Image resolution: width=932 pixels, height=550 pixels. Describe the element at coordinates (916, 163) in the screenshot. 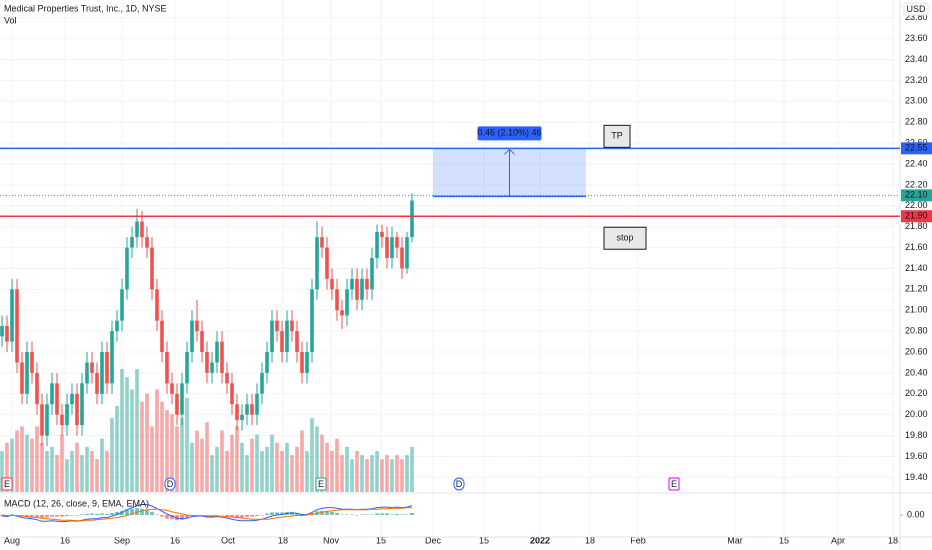

I see `y-tick-label: 22.40` at that location.